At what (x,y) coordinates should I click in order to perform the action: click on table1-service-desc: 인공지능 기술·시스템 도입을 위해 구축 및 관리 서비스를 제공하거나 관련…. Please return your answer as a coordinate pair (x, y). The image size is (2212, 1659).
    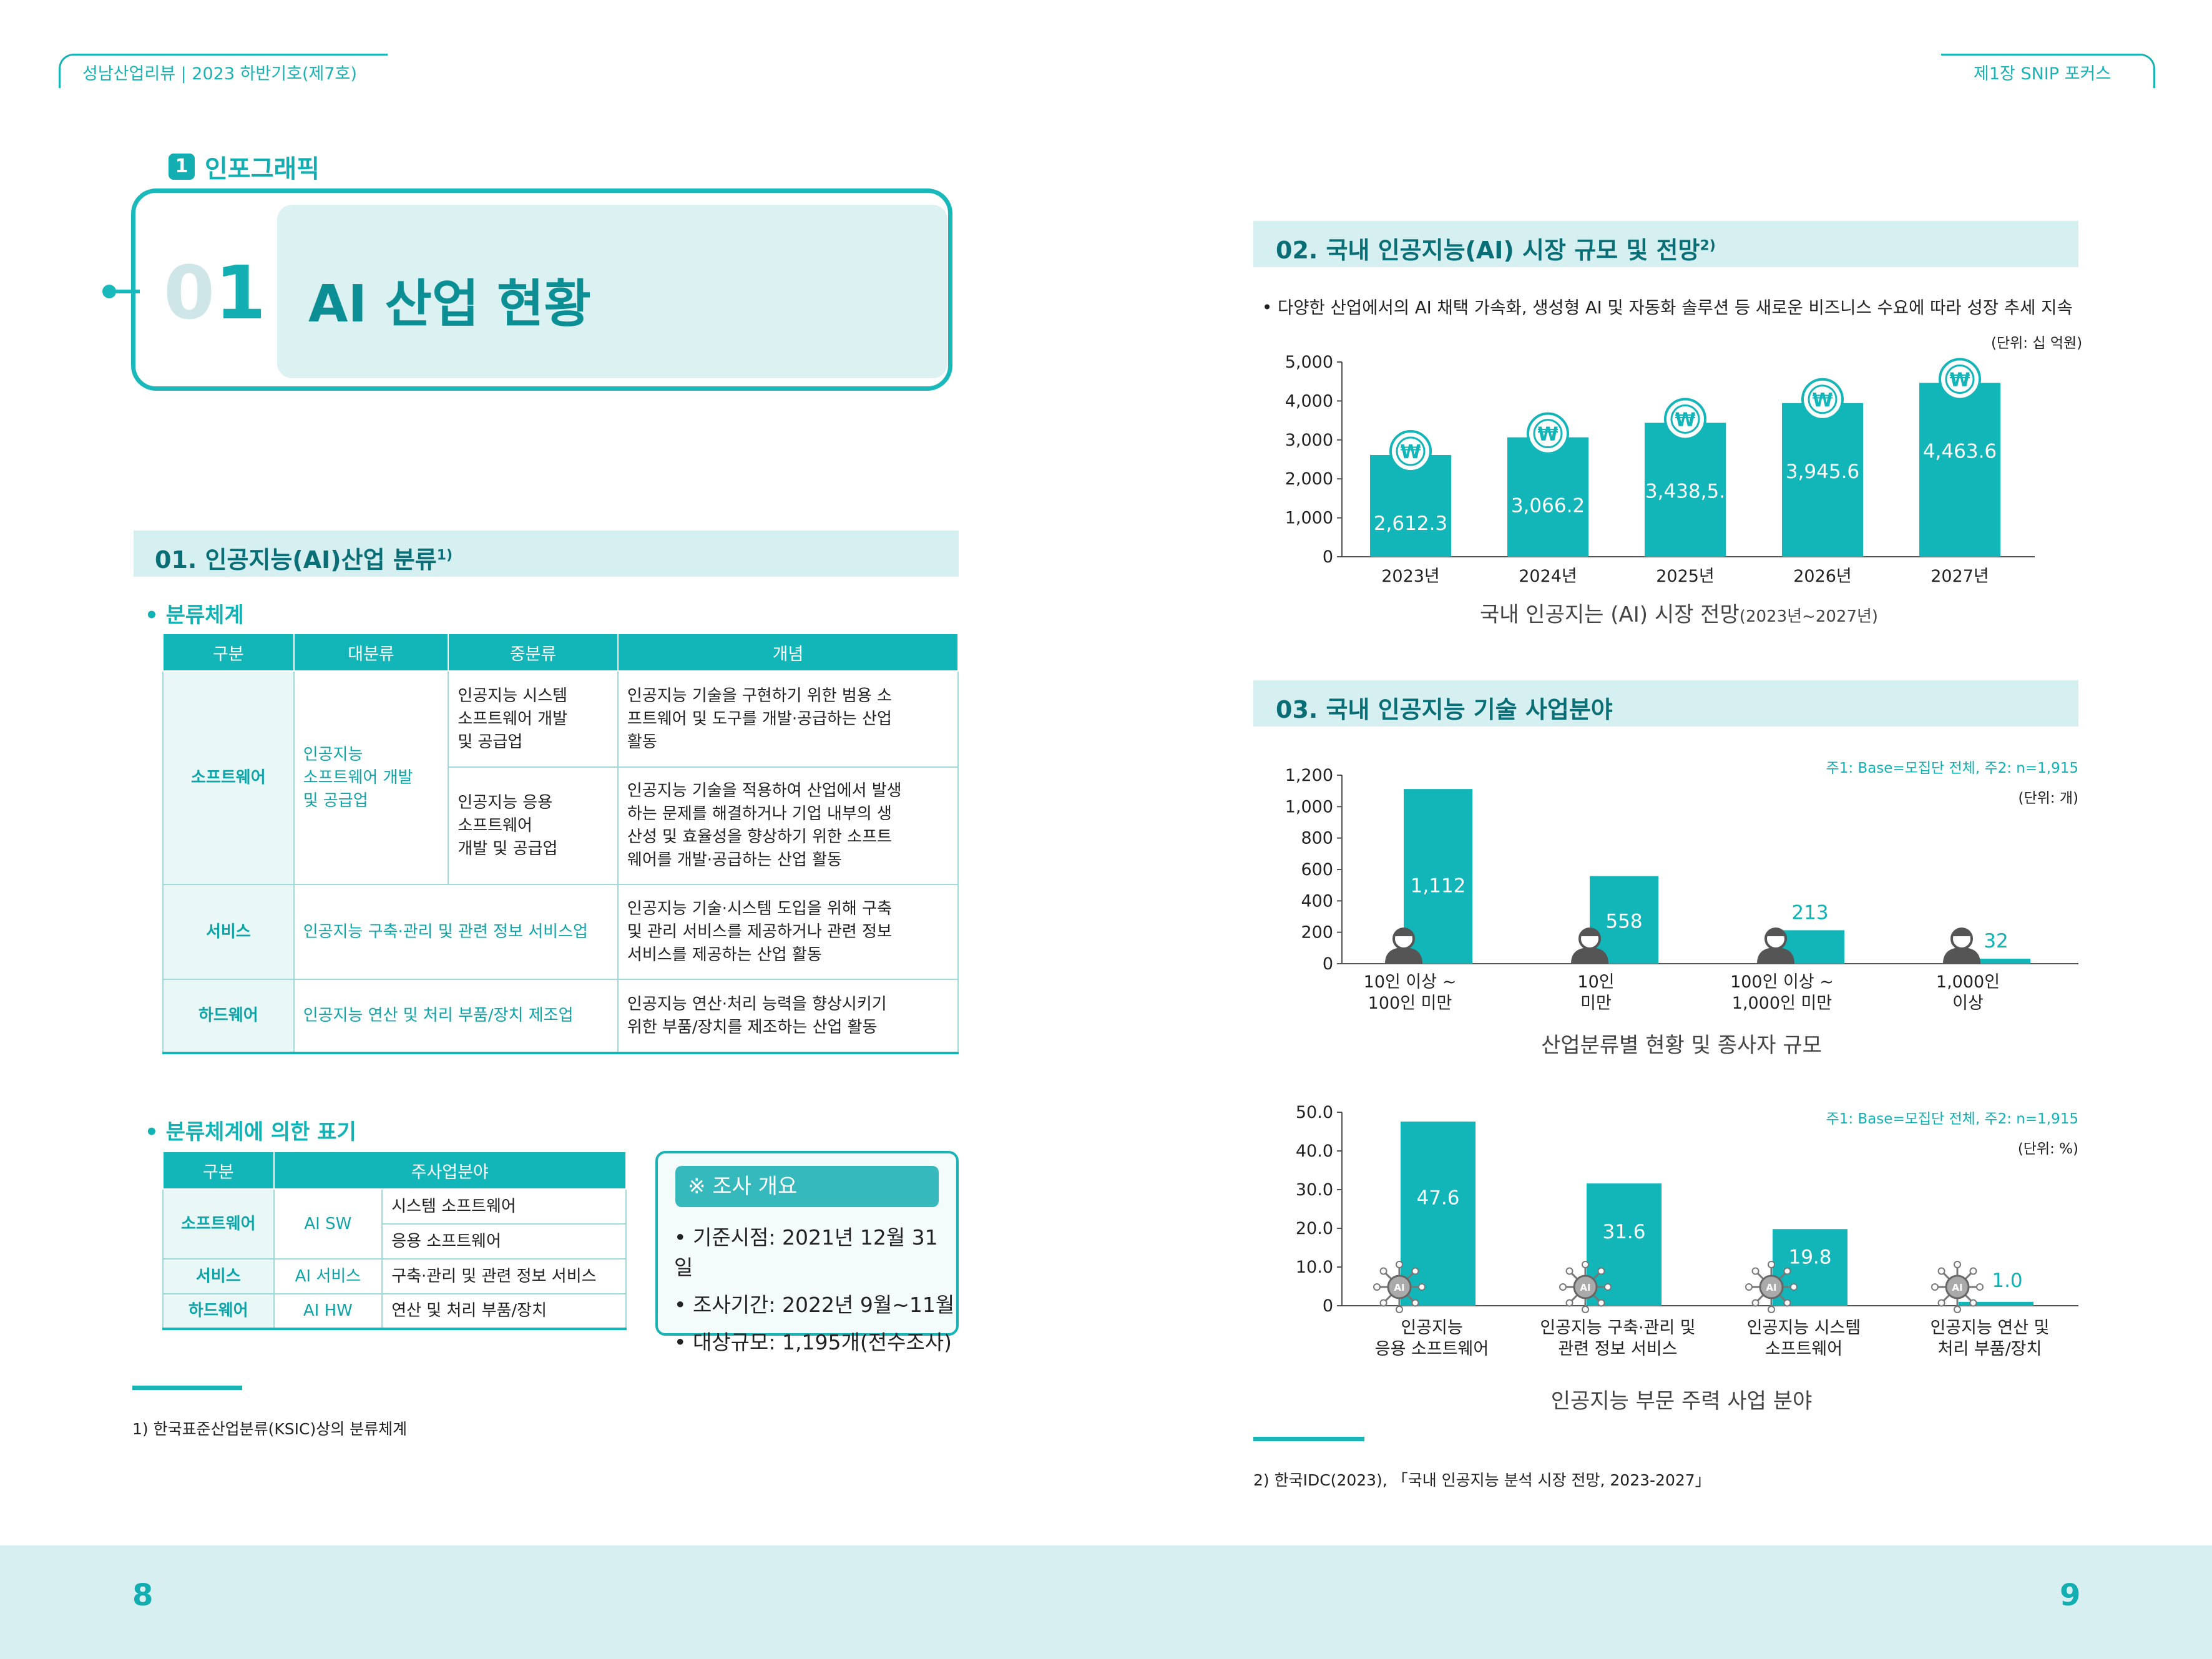
    Looking at the image, I should click on (788, 932).